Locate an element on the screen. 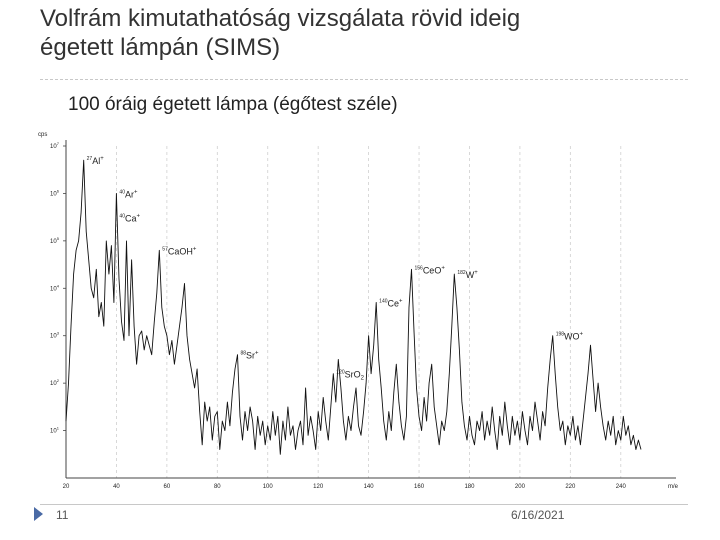 The width and height of the screenshot is (720, 540). peak-label-ion: Ce is located at coordinates (394, 304).